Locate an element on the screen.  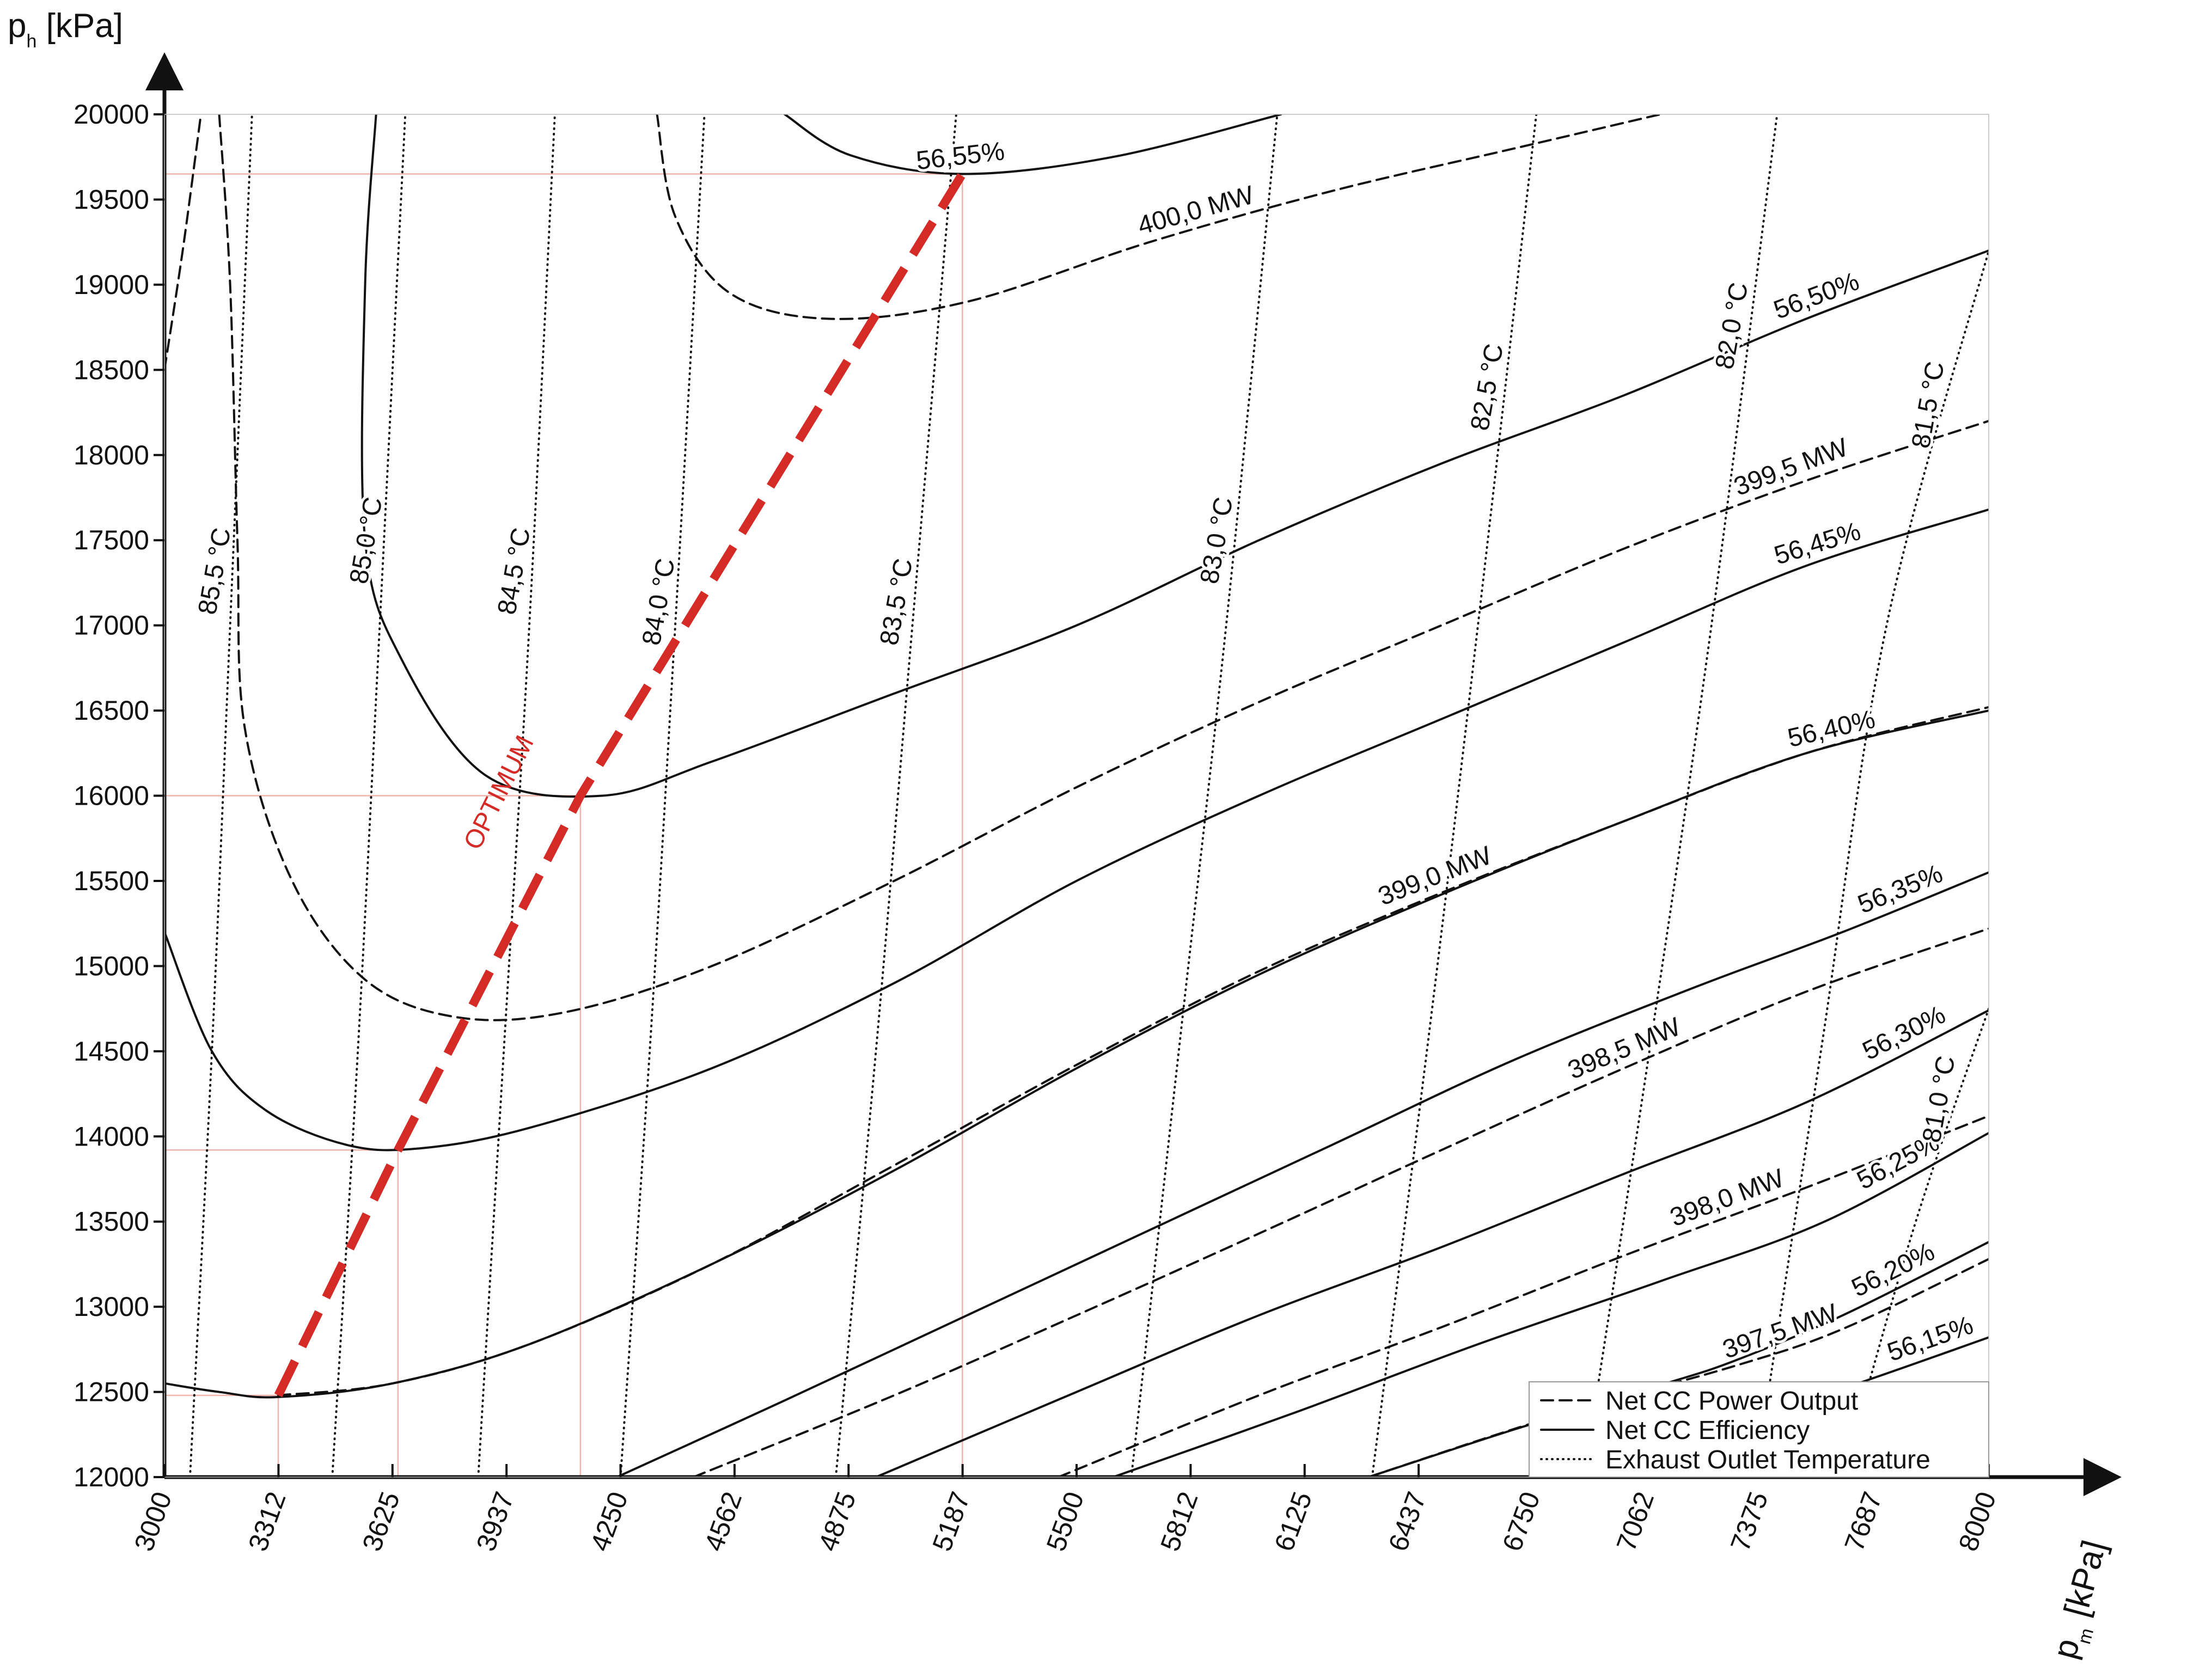
x-tick-label: 5187 is located at coordinates (951, 1521).